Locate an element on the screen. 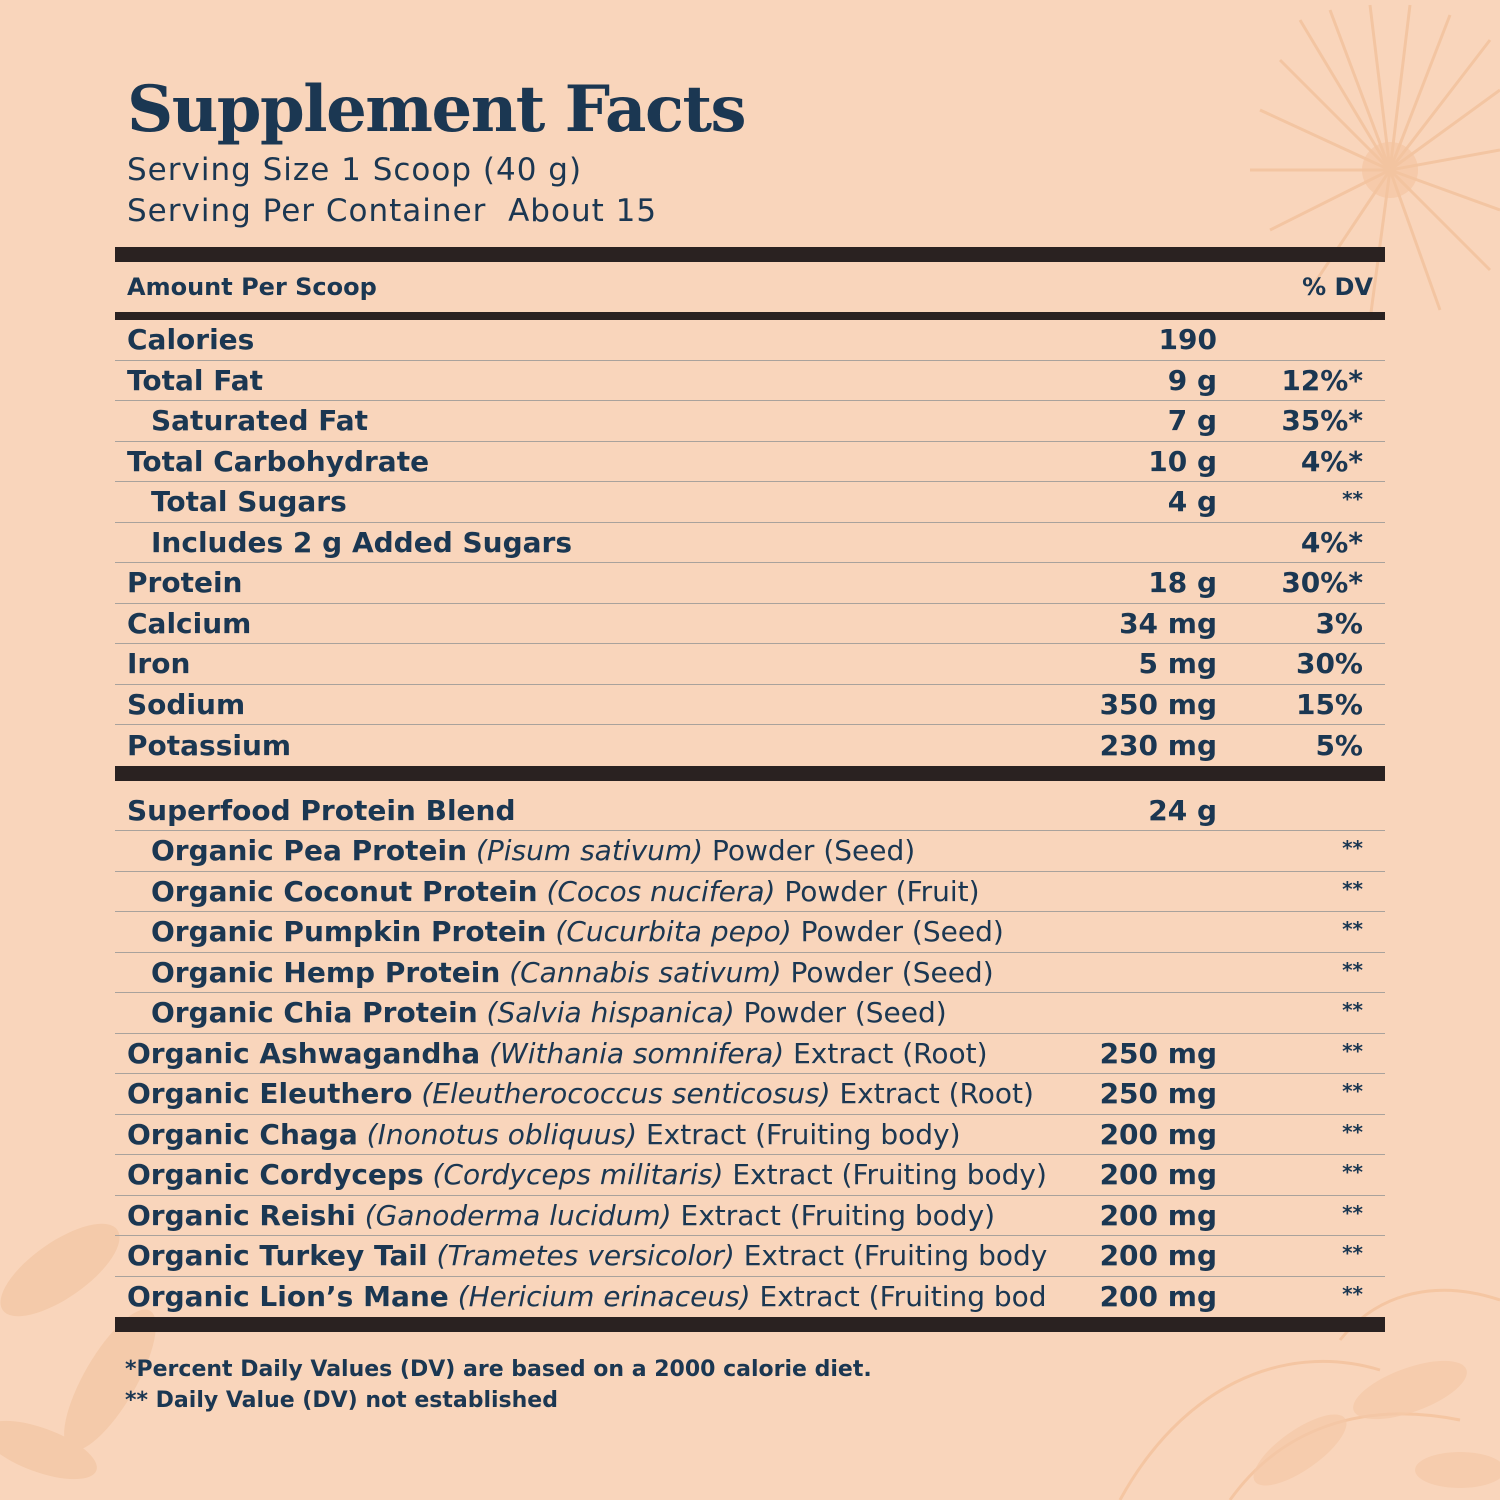  nutrient-name: Total Fat is located at coordinates (195, 380).